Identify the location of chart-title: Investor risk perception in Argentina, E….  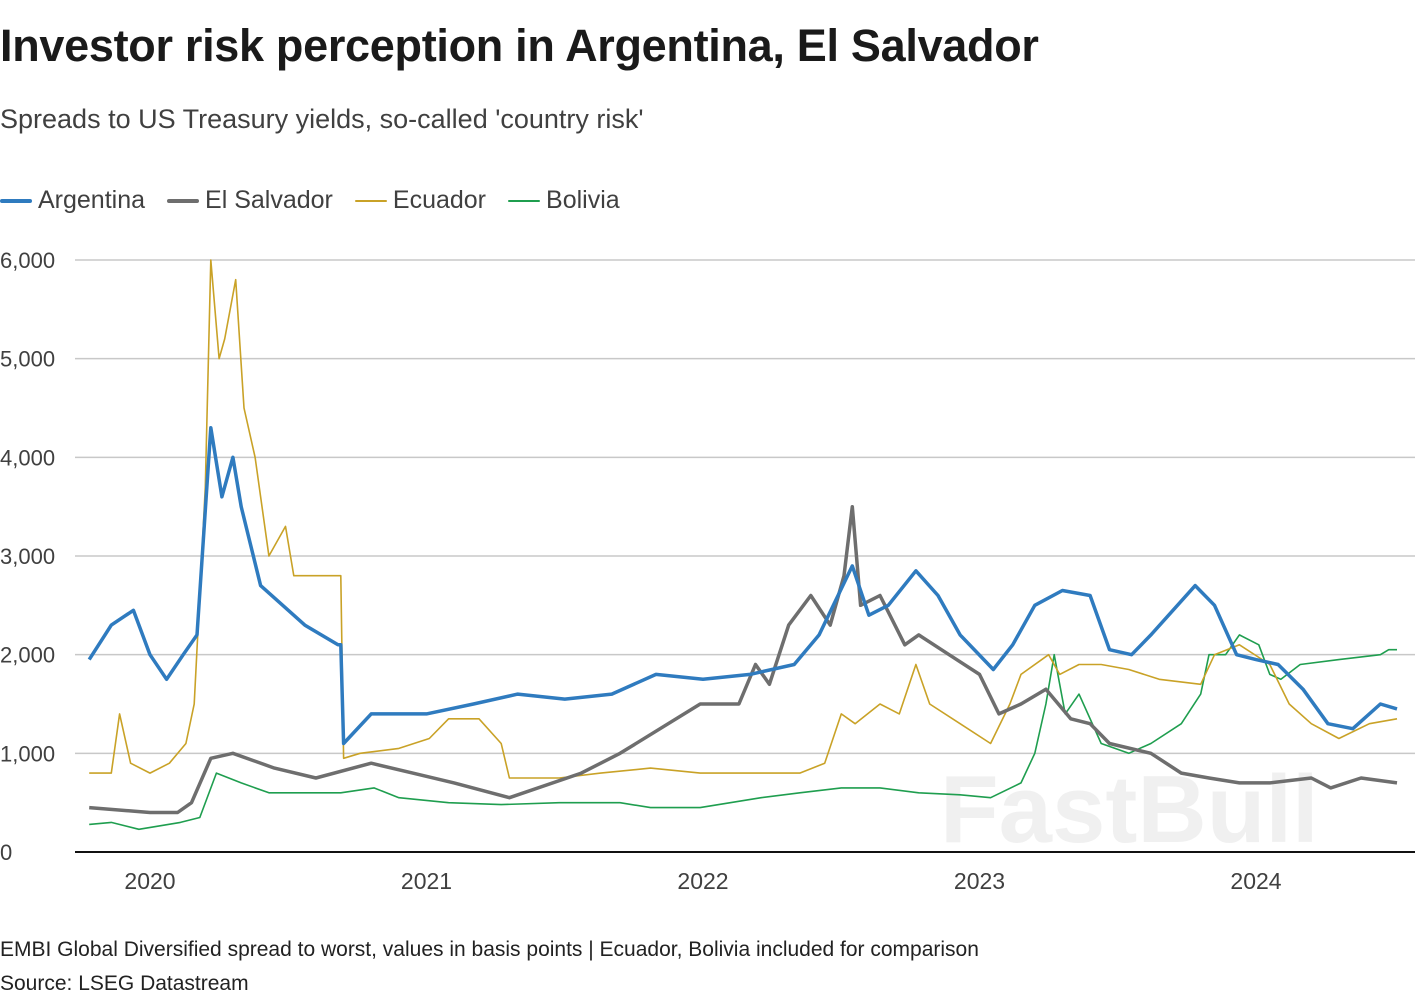
(519, 45).